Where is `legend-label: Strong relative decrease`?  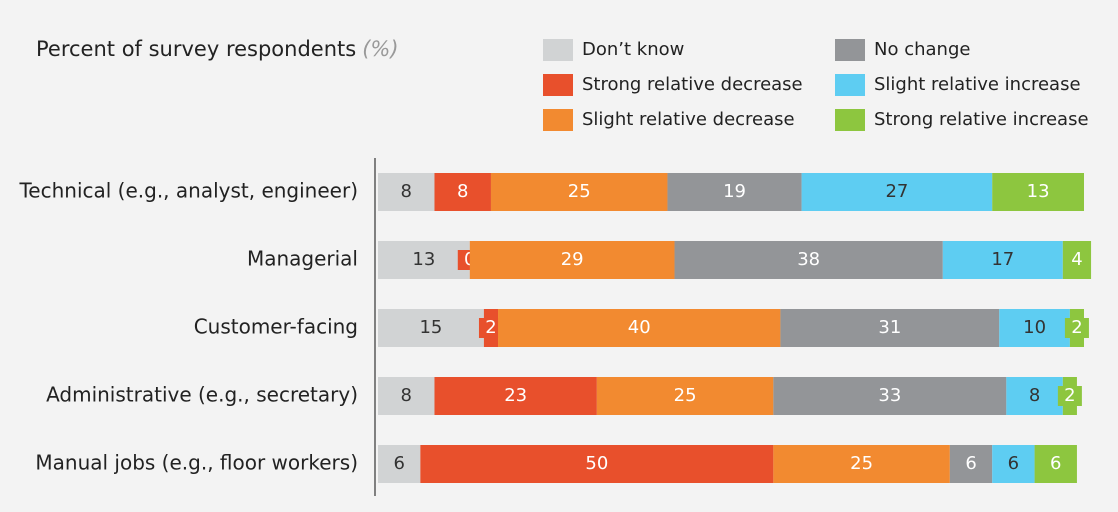
legend-label: Strong relative decrease is located at coordinates (692, 84).